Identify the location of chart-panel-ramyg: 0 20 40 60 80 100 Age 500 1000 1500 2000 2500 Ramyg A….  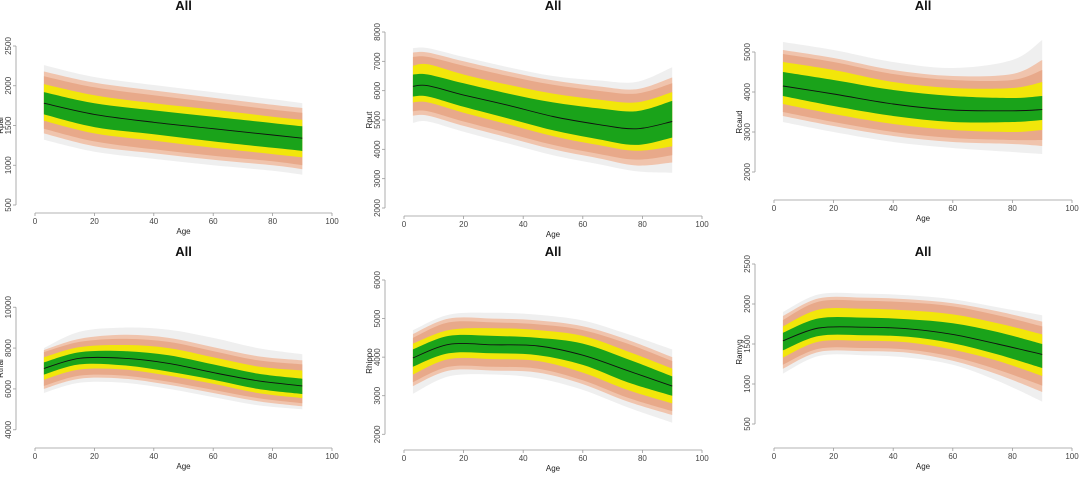
(907, 357).